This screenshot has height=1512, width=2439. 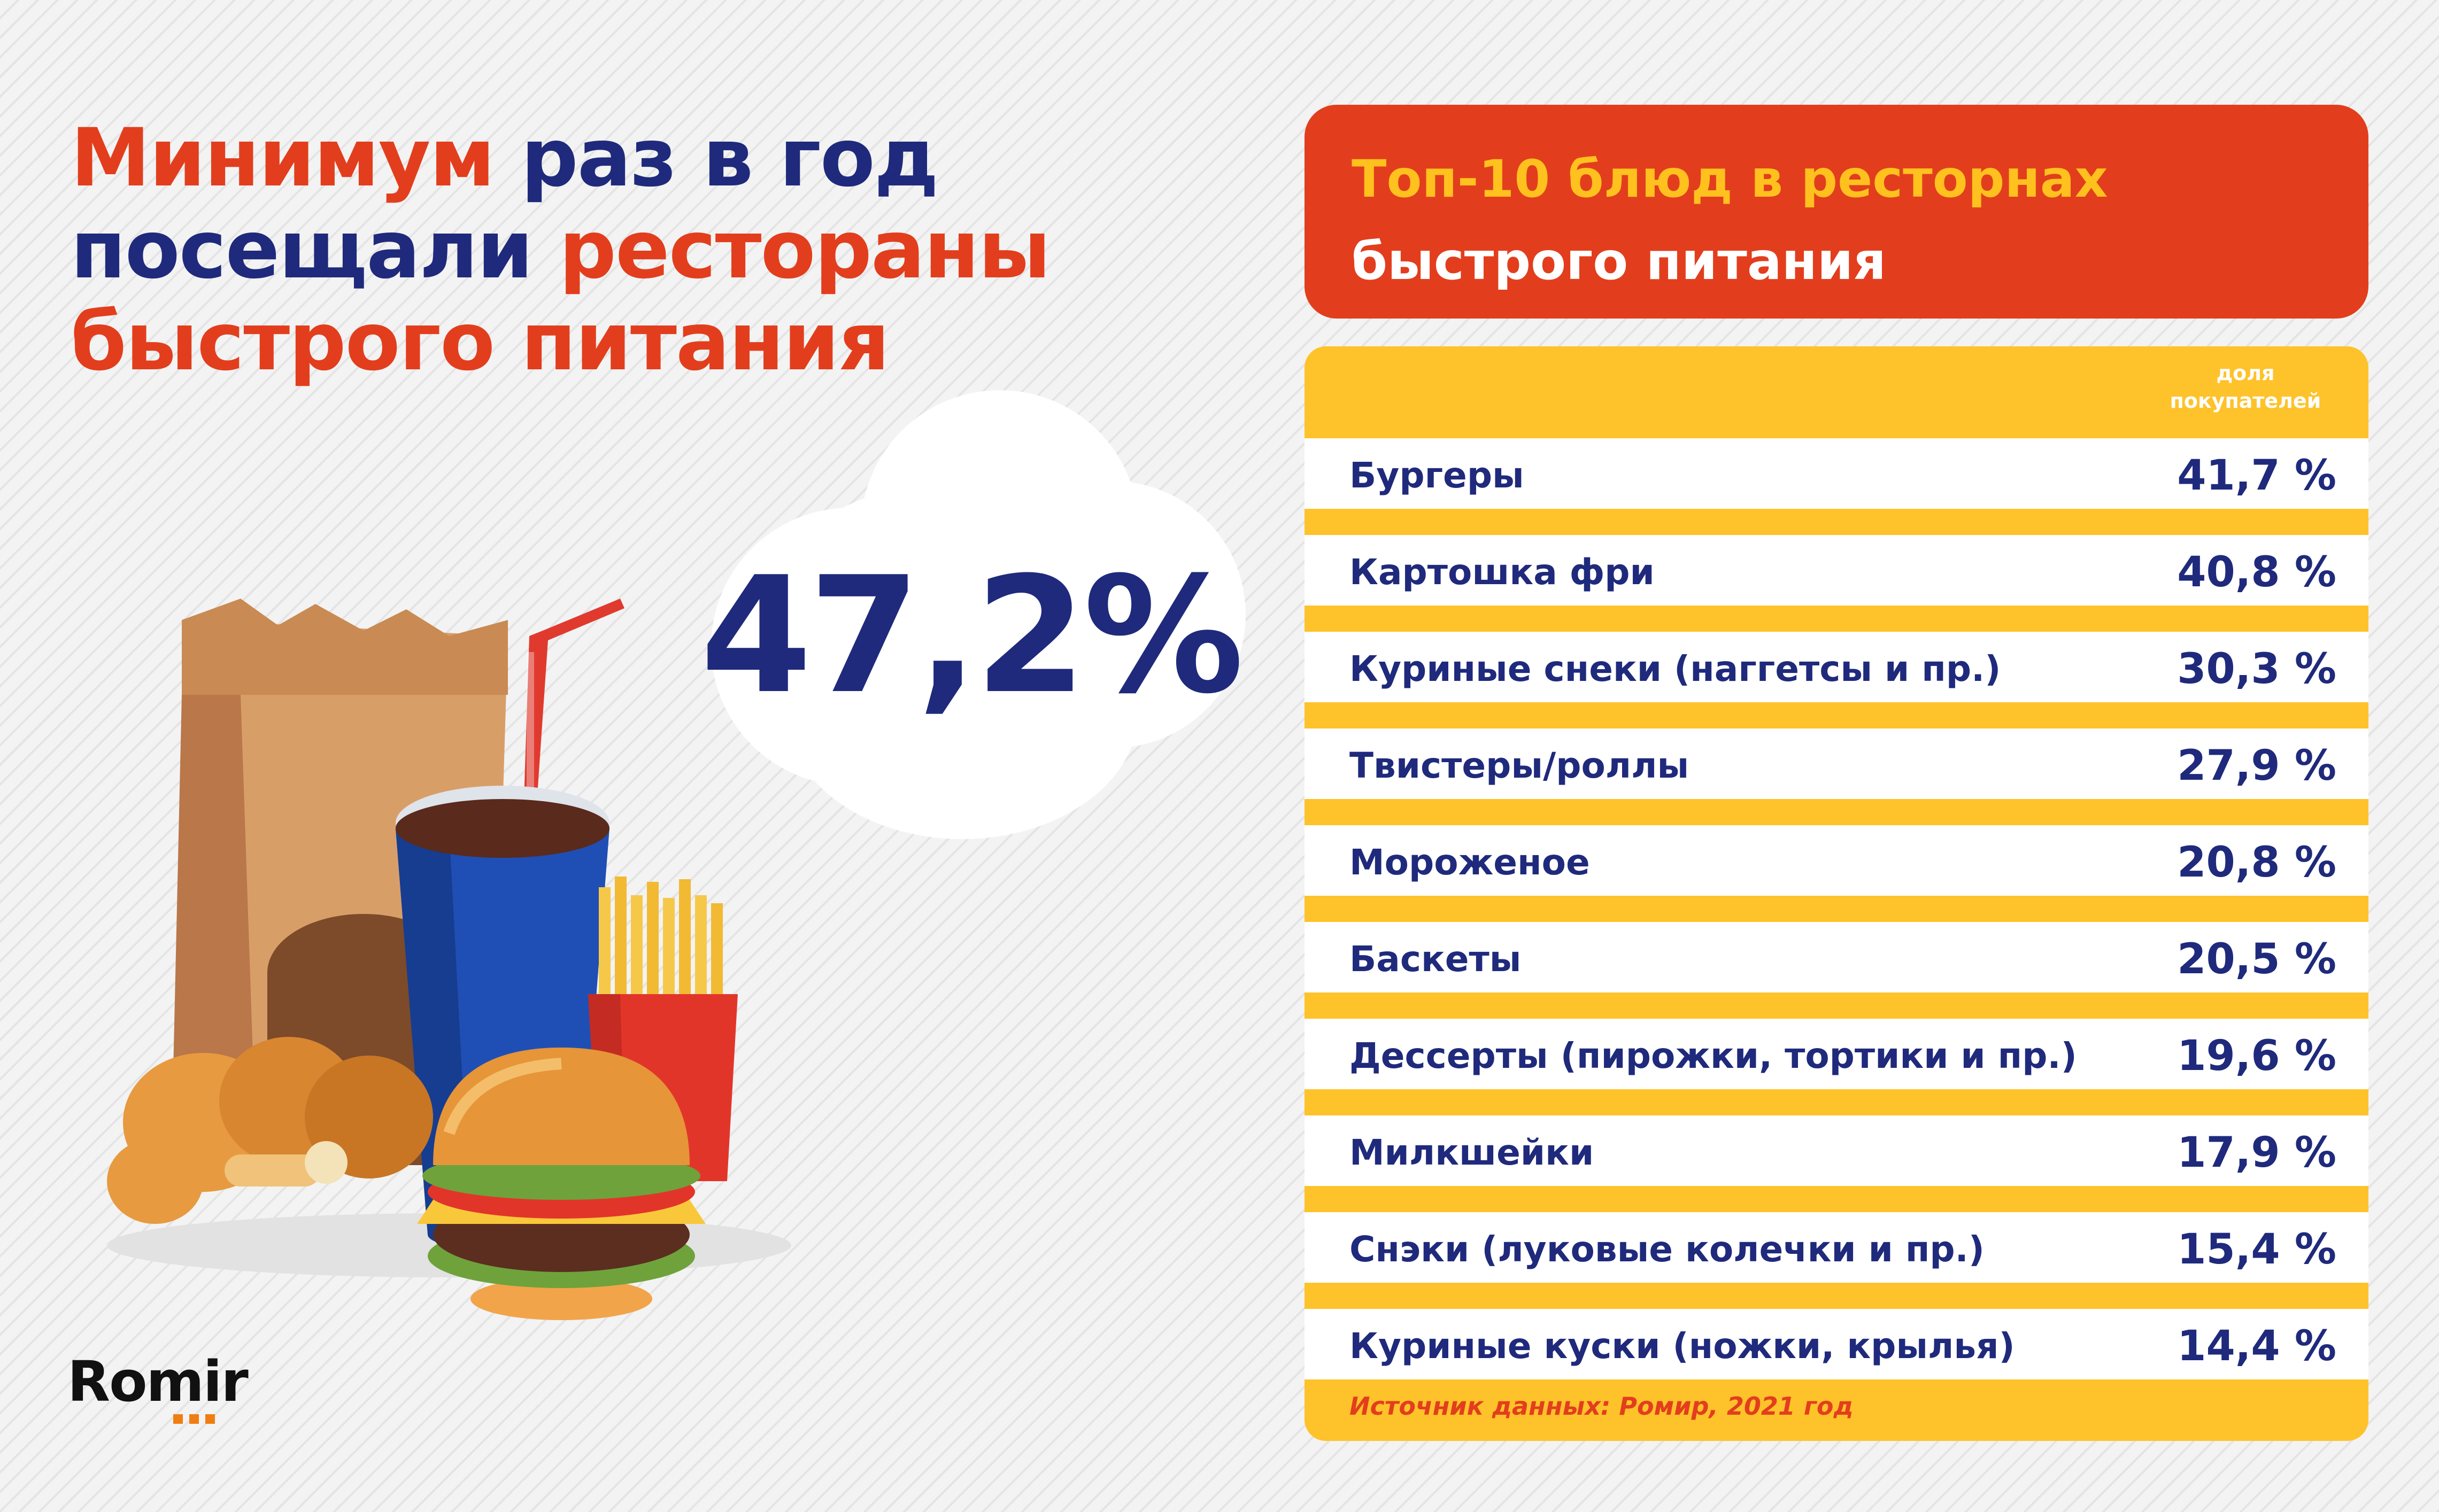 I want to click on romir-logo-dots-icon, so click(x=194, y=1419).